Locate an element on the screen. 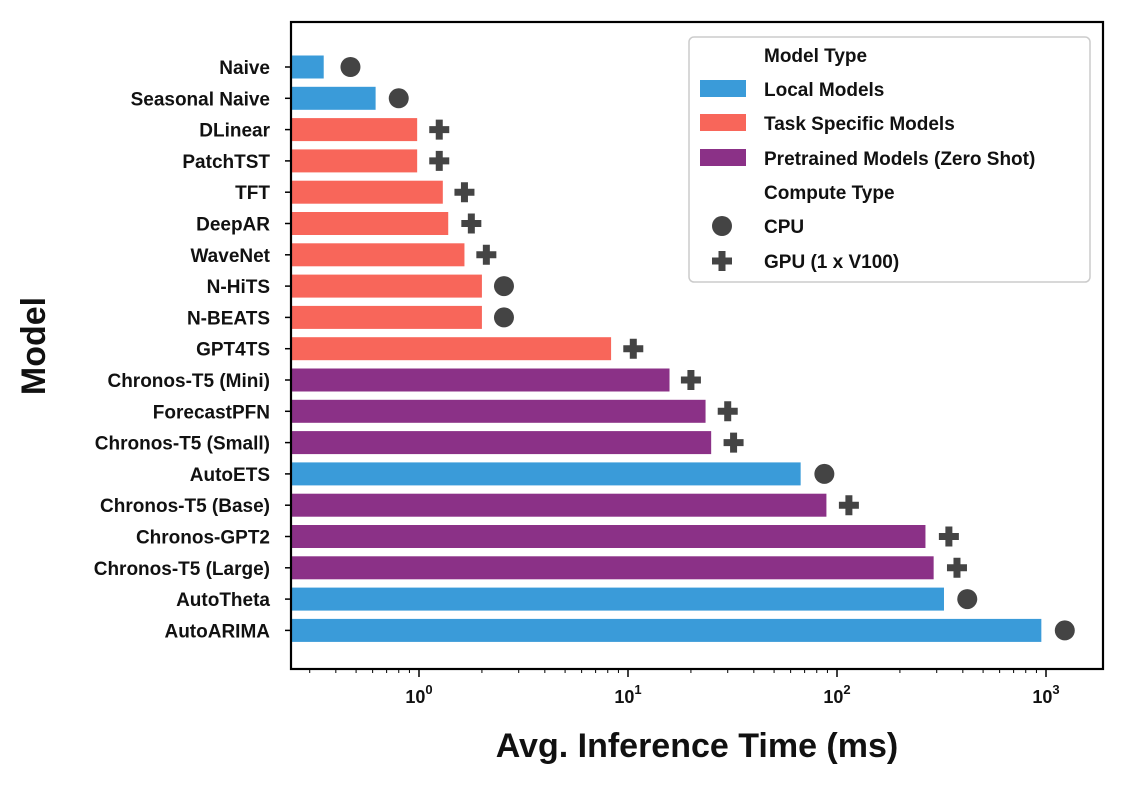  legend-label-task: Task Specific Models is located at coordinates (859, 124).